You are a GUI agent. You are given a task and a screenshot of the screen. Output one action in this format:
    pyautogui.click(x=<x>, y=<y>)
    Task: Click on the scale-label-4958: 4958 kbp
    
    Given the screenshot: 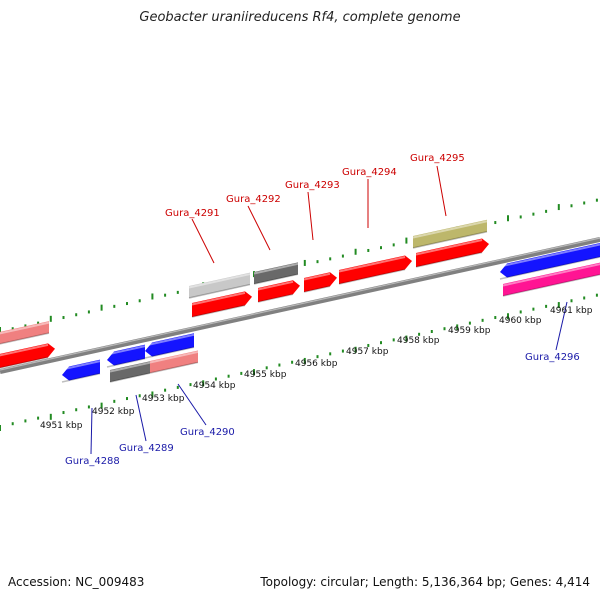 What is the action you would take?
    pyautogui.click(x=418, y=341)
    